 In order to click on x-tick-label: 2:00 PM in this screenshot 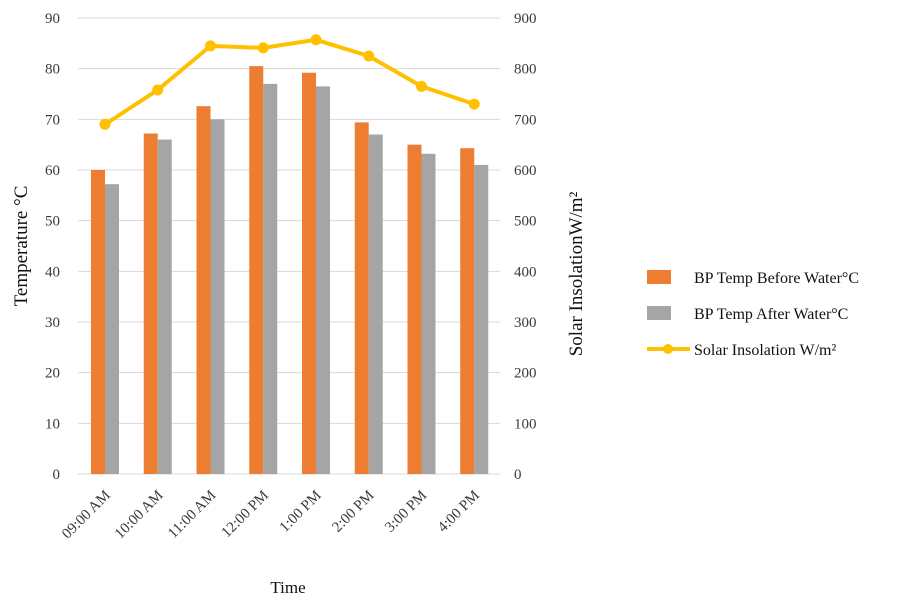, I will do `click(353, 512)`.